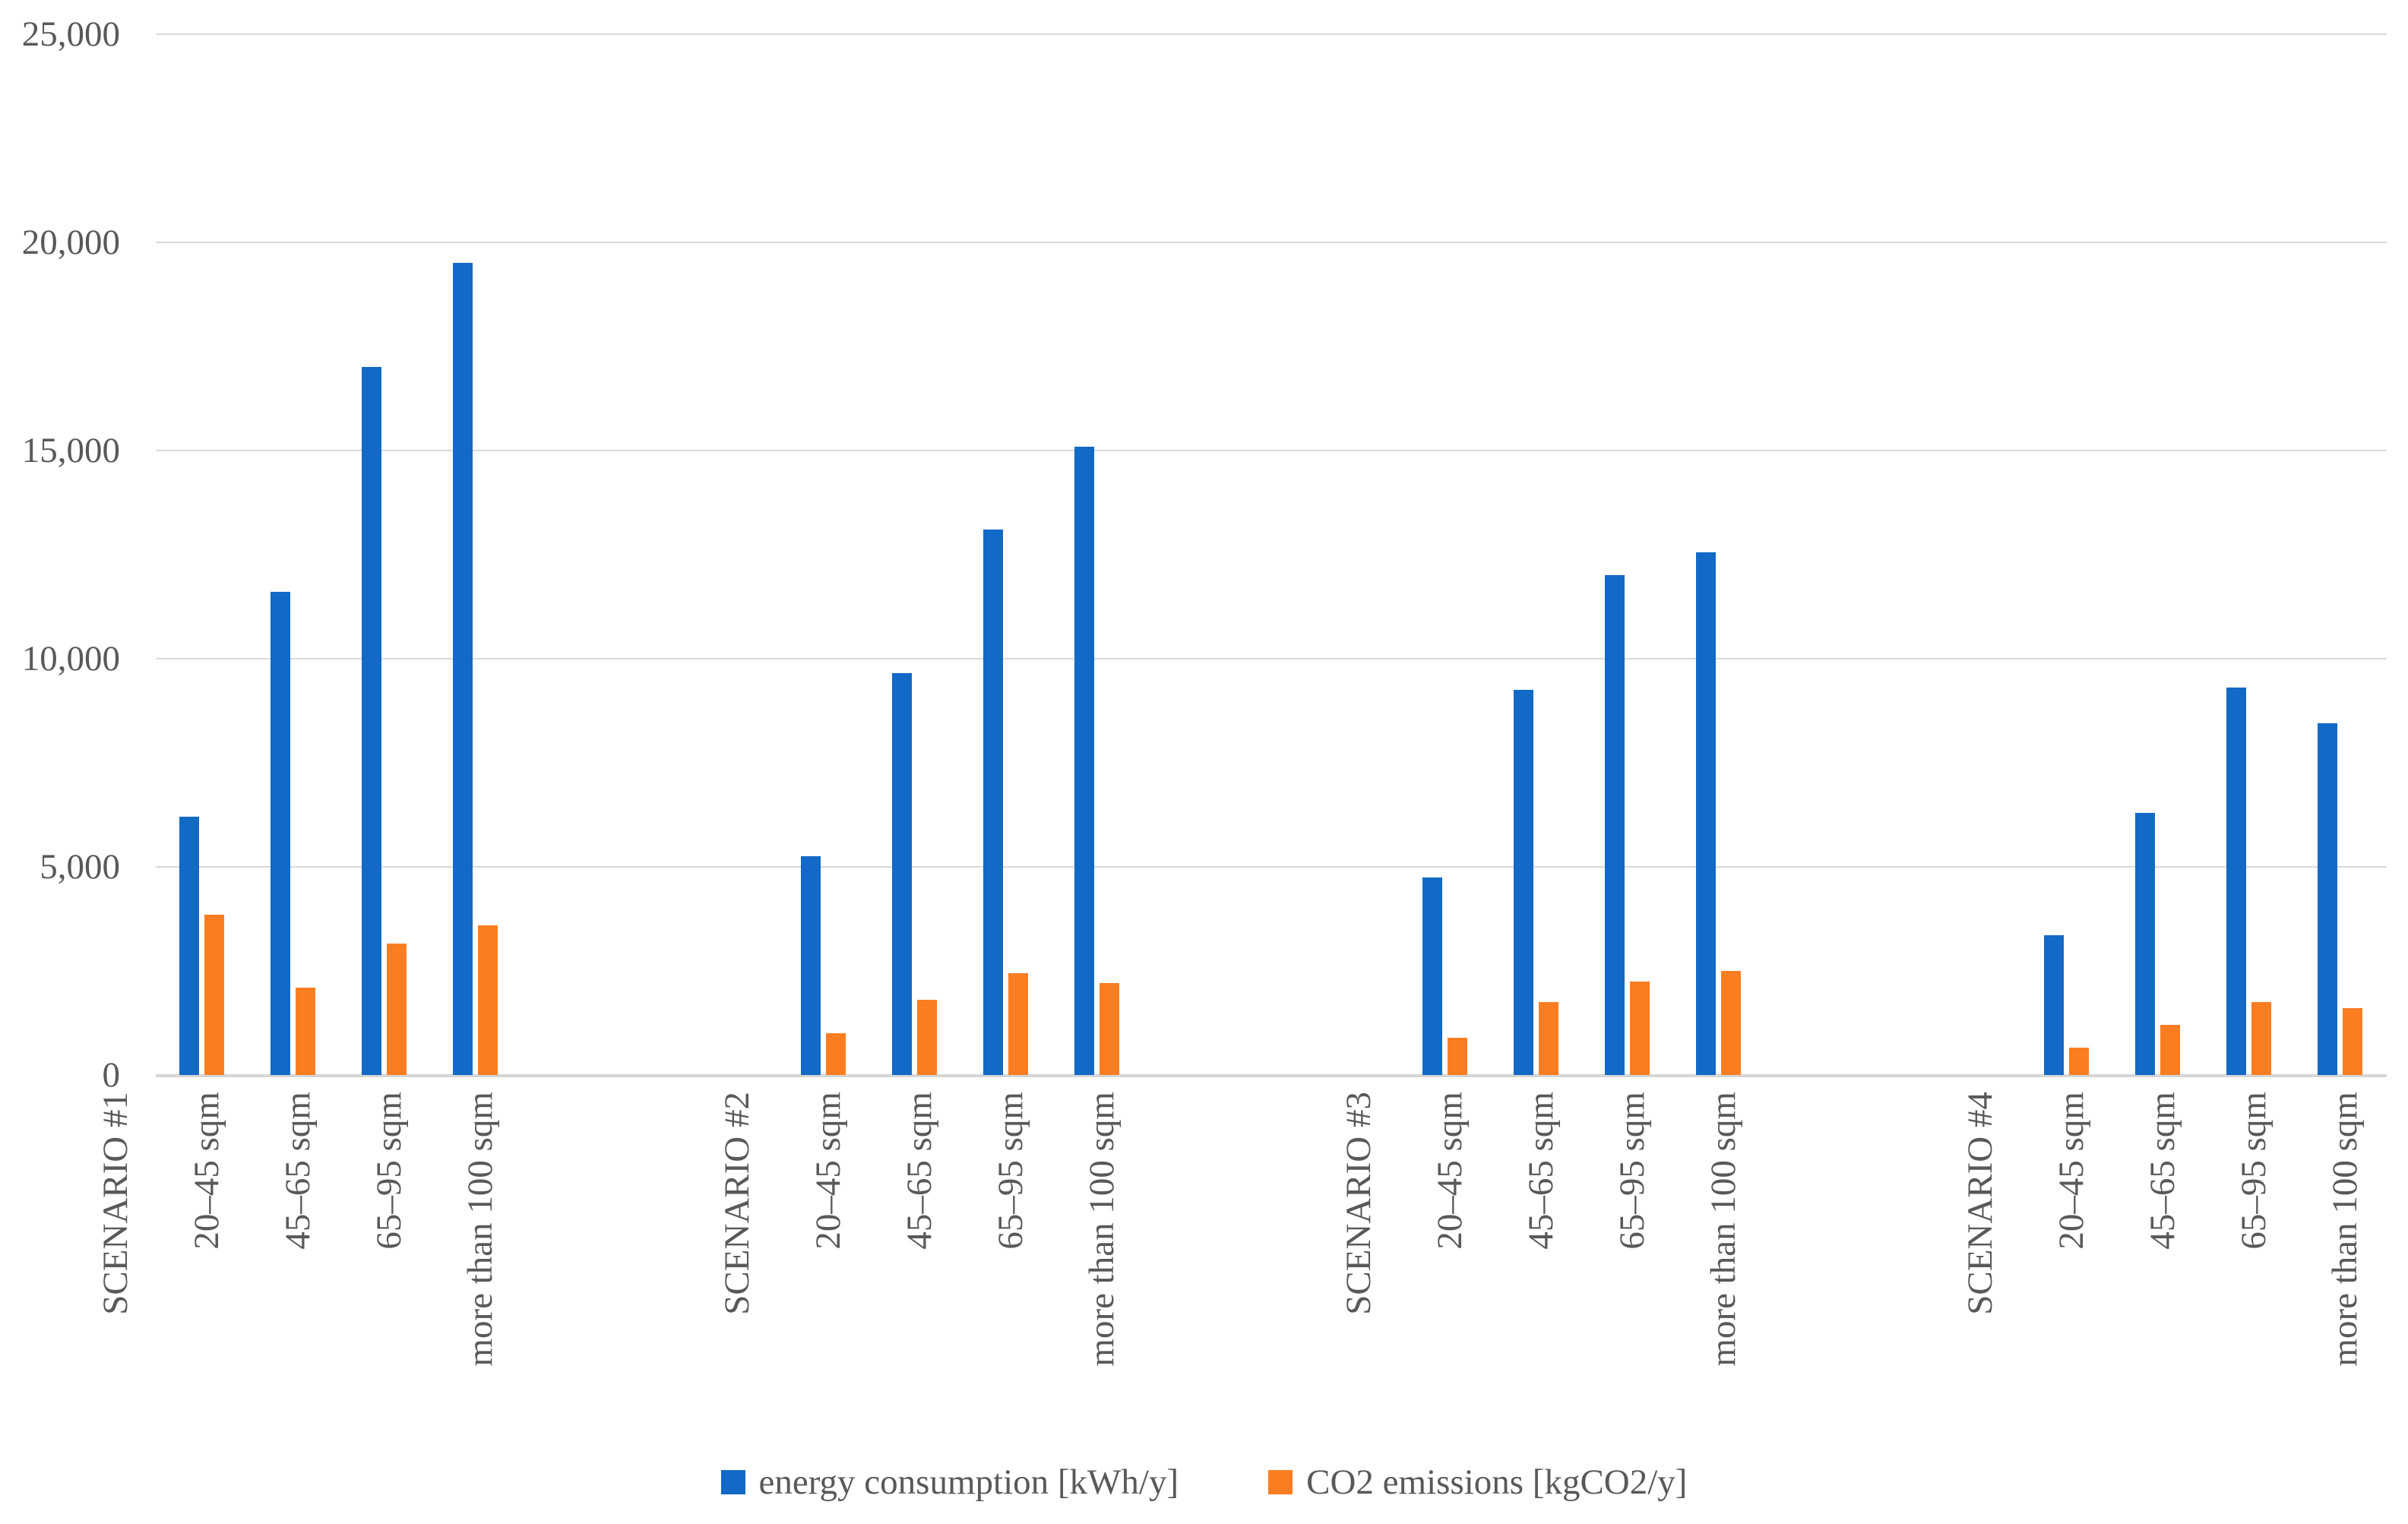 This screenshot has width=2408, height=1524. Describe the element at coordinates (1541, 1282) in the screenshot. I see `x-label-s3-cat2: 45–65 sqm` at that location.